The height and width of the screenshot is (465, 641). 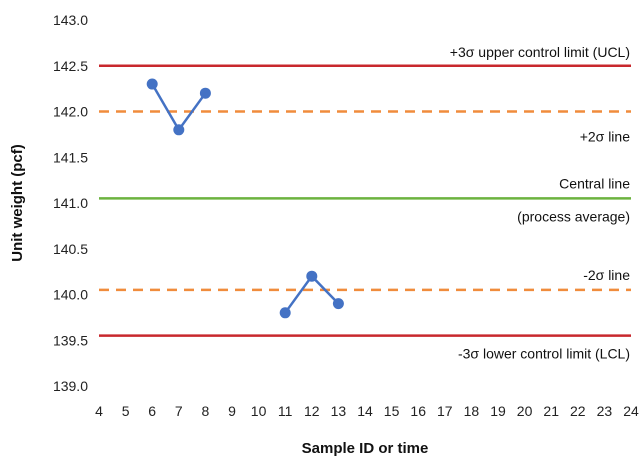 What do you see at coordinates (285, 411) in the screenshot?
I see `x-tick-label: 11` at bounding box center [285, 411].